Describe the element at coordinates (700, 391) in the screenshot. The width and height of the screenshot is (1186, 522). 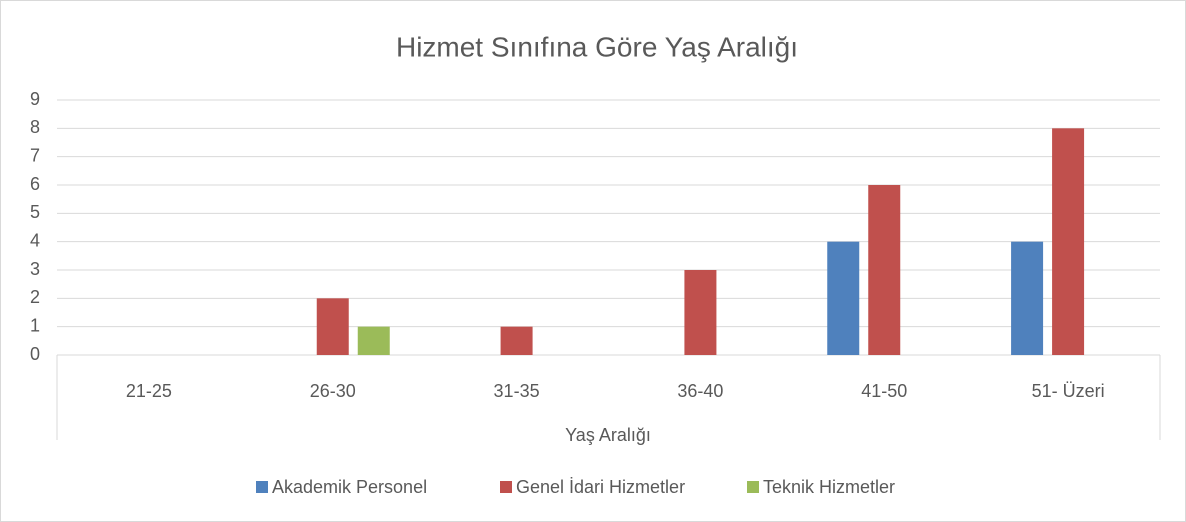
I see `x-tick-label: 36-40` at that location.